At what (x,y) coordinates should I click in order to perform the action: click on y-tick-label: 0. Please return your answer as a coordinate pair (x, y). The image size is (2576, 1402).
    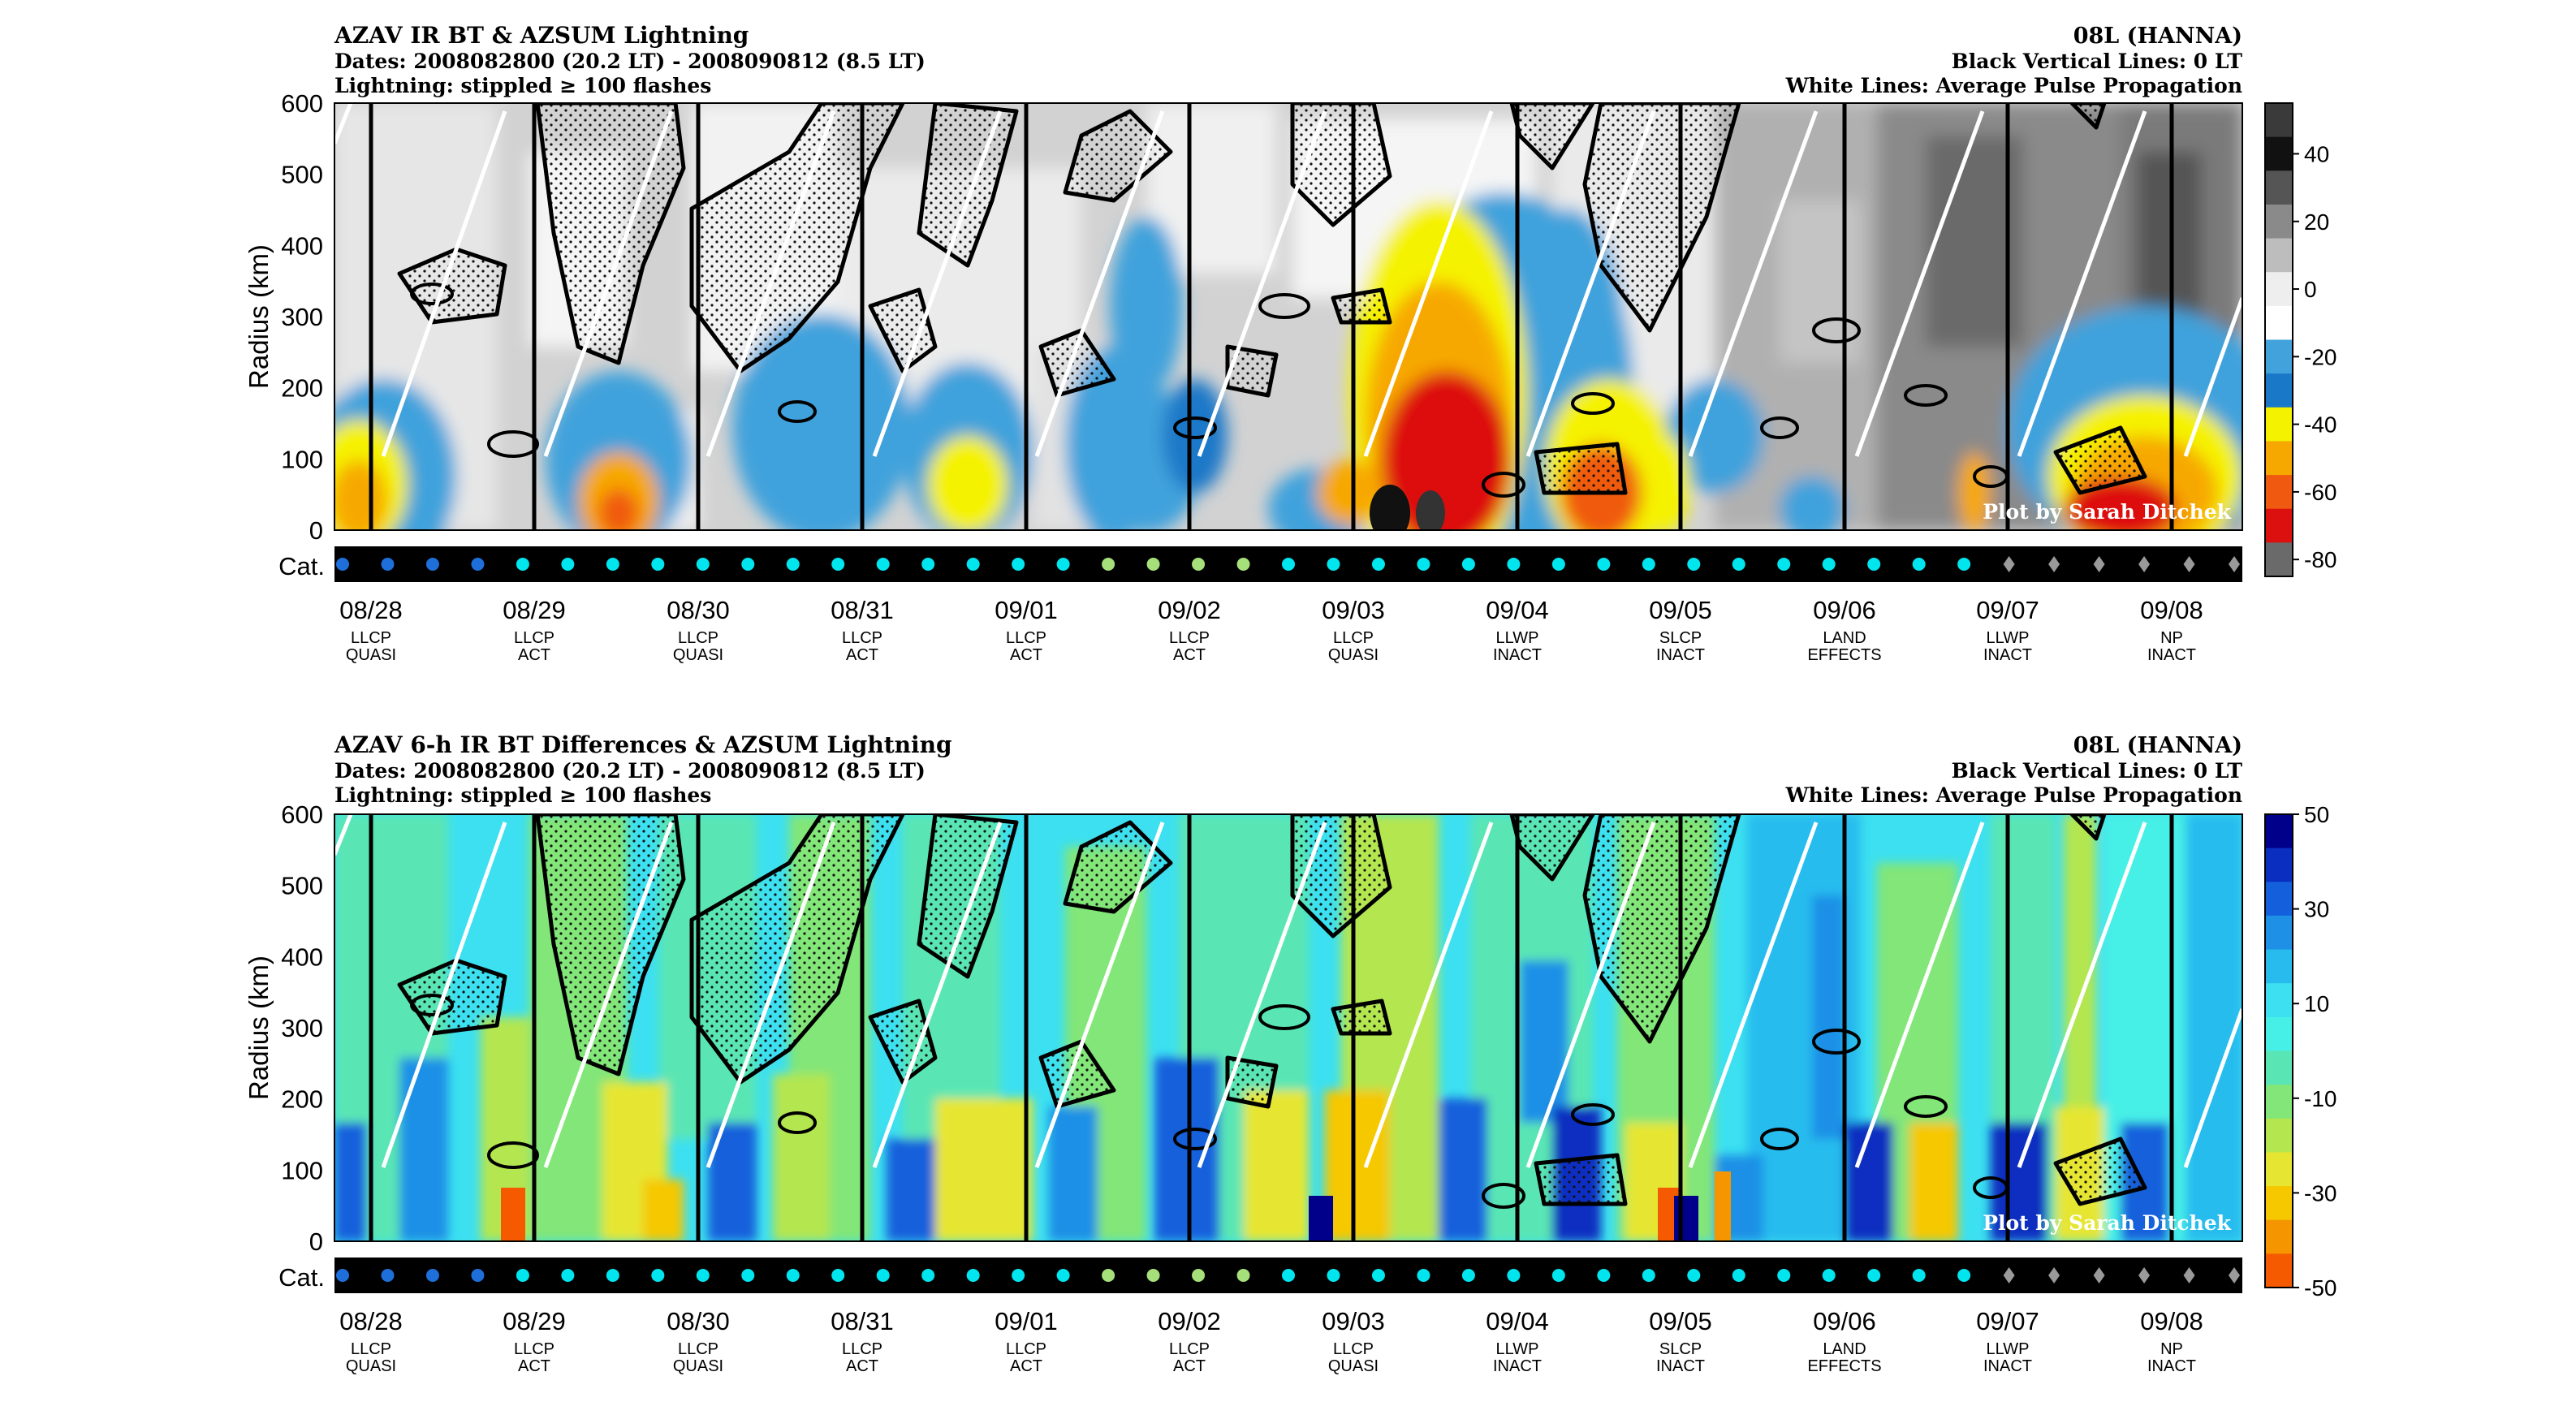
    Looking at the image, I should click on (316, 1241).